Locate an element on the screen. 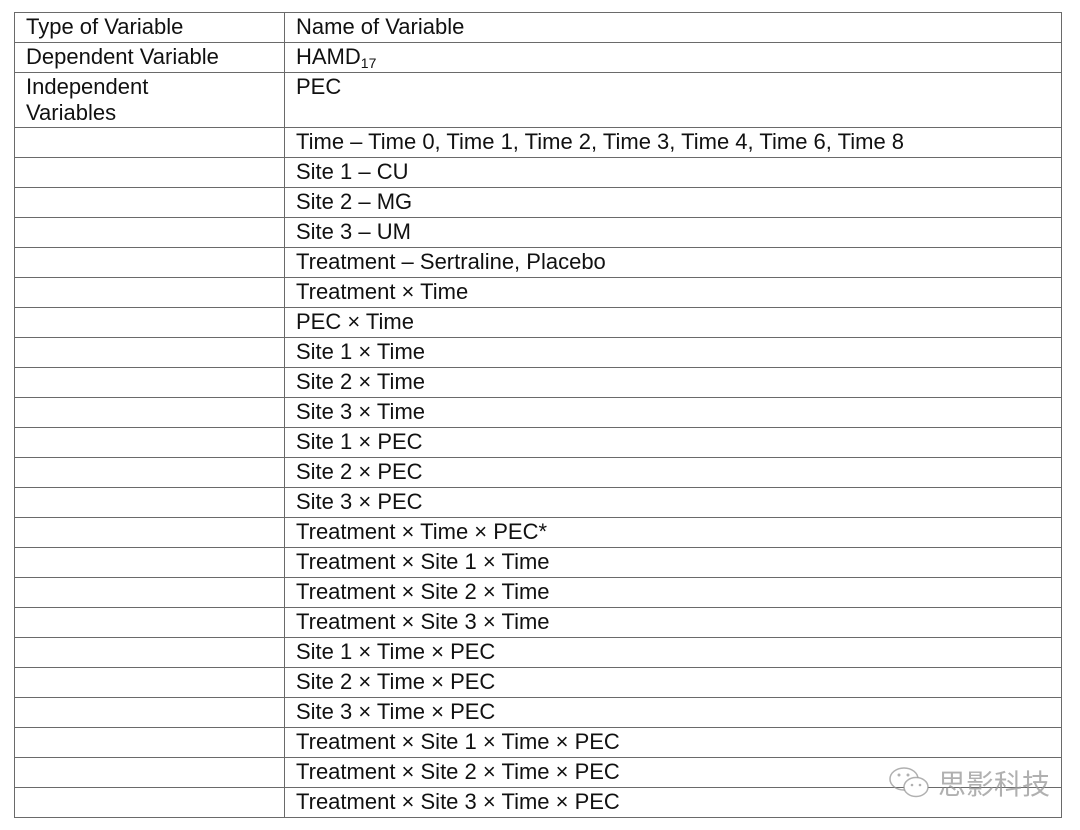  watermark: 思影科技 is located at coordinates (969, 783).